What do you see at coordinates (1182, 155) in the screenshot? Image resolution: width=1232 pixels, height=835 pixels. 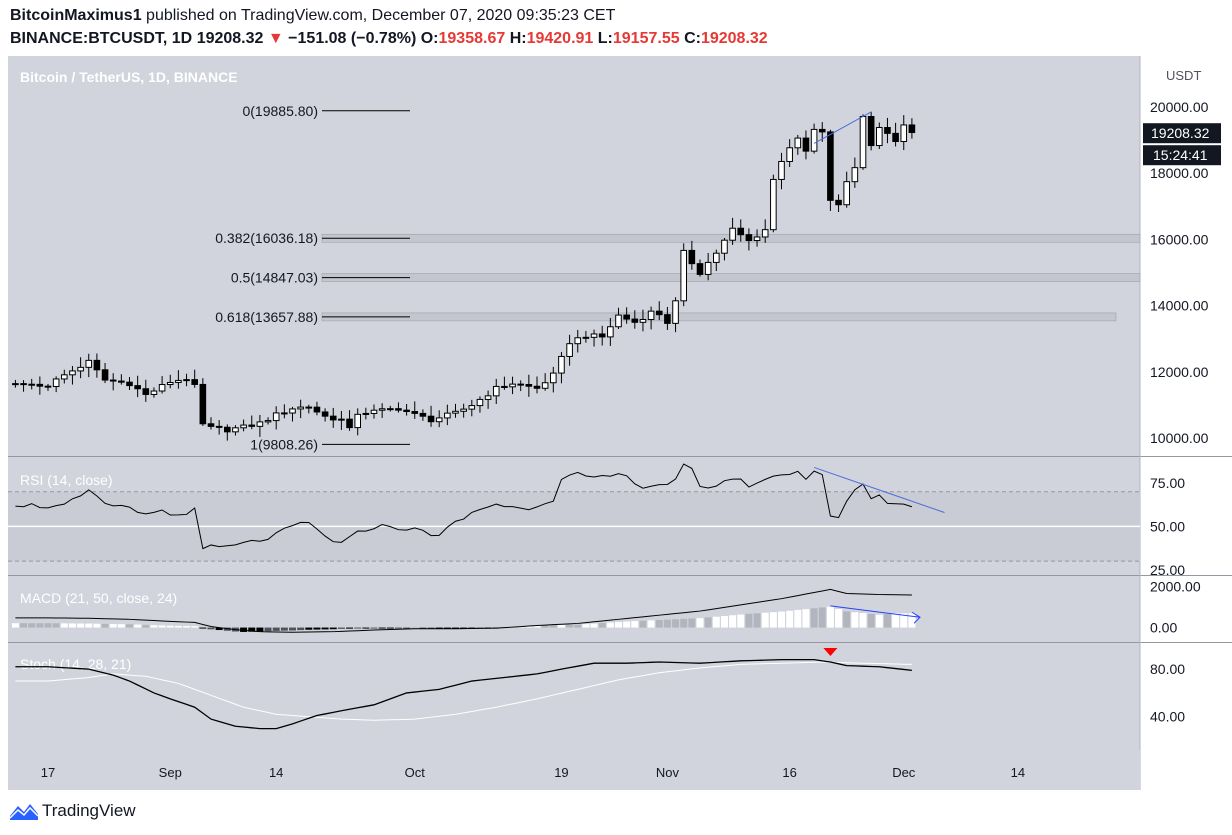 I see `countdown-tag` at bounding box center [1182, 155].